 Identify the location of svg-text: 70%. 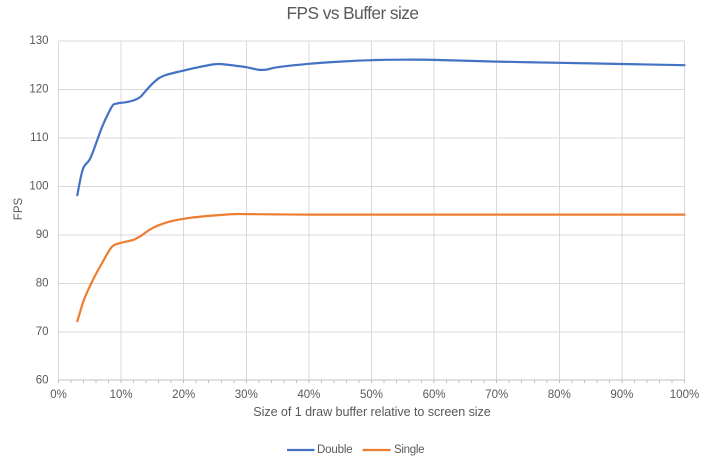
(496, 395).